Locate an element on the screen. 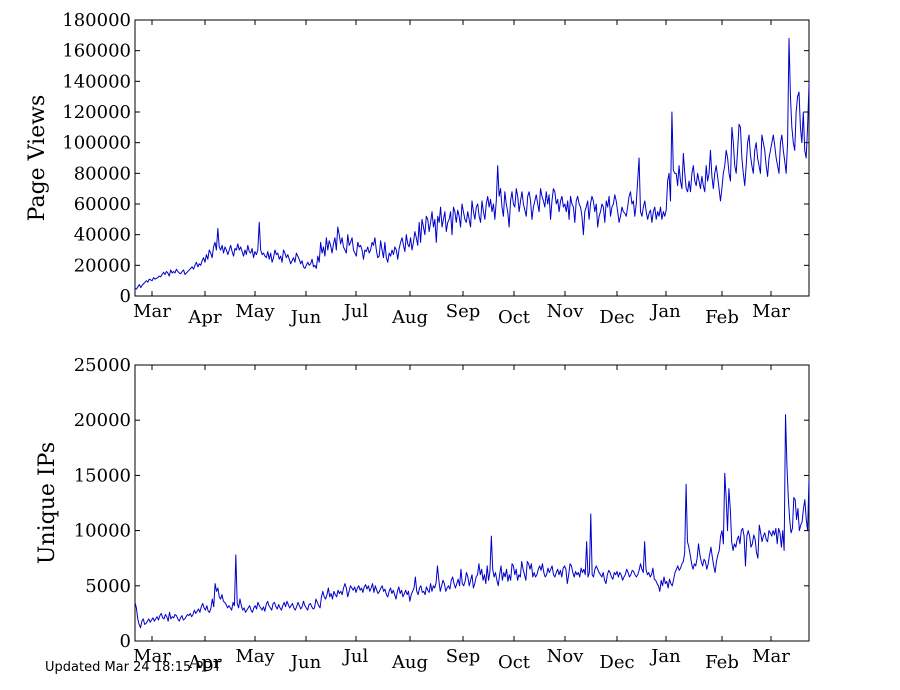  pageviews-ytick-label: 160000 is located at coordinates (96, 51).